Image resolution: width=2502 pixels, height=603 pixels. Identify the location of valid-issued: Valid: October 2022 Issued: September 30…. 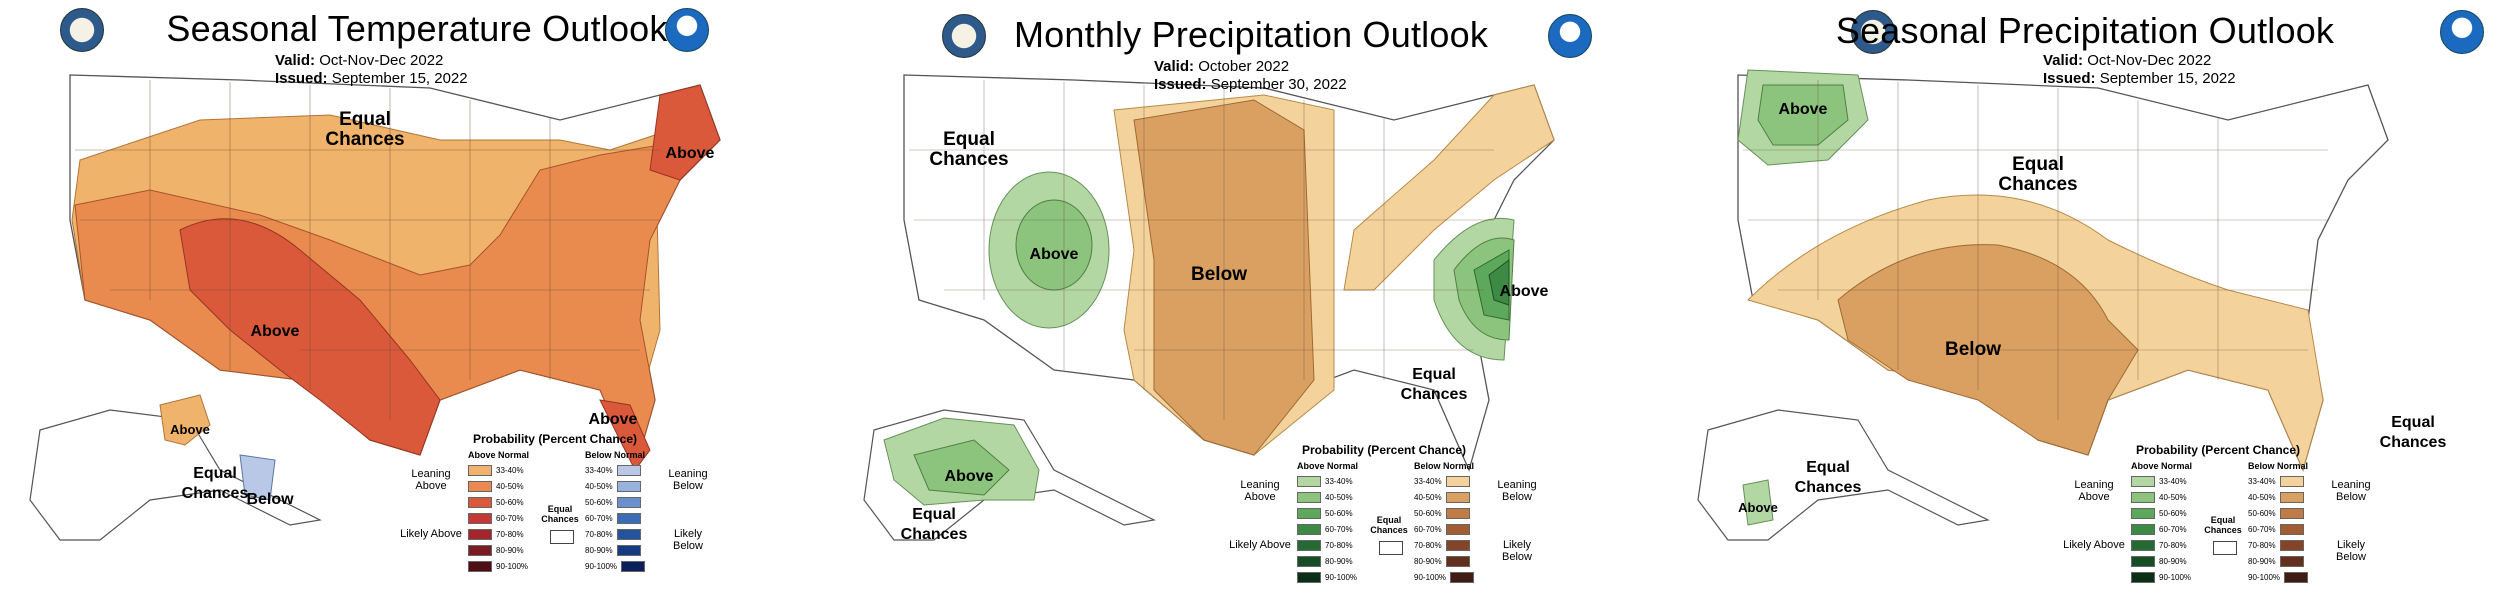
(1250, 76).